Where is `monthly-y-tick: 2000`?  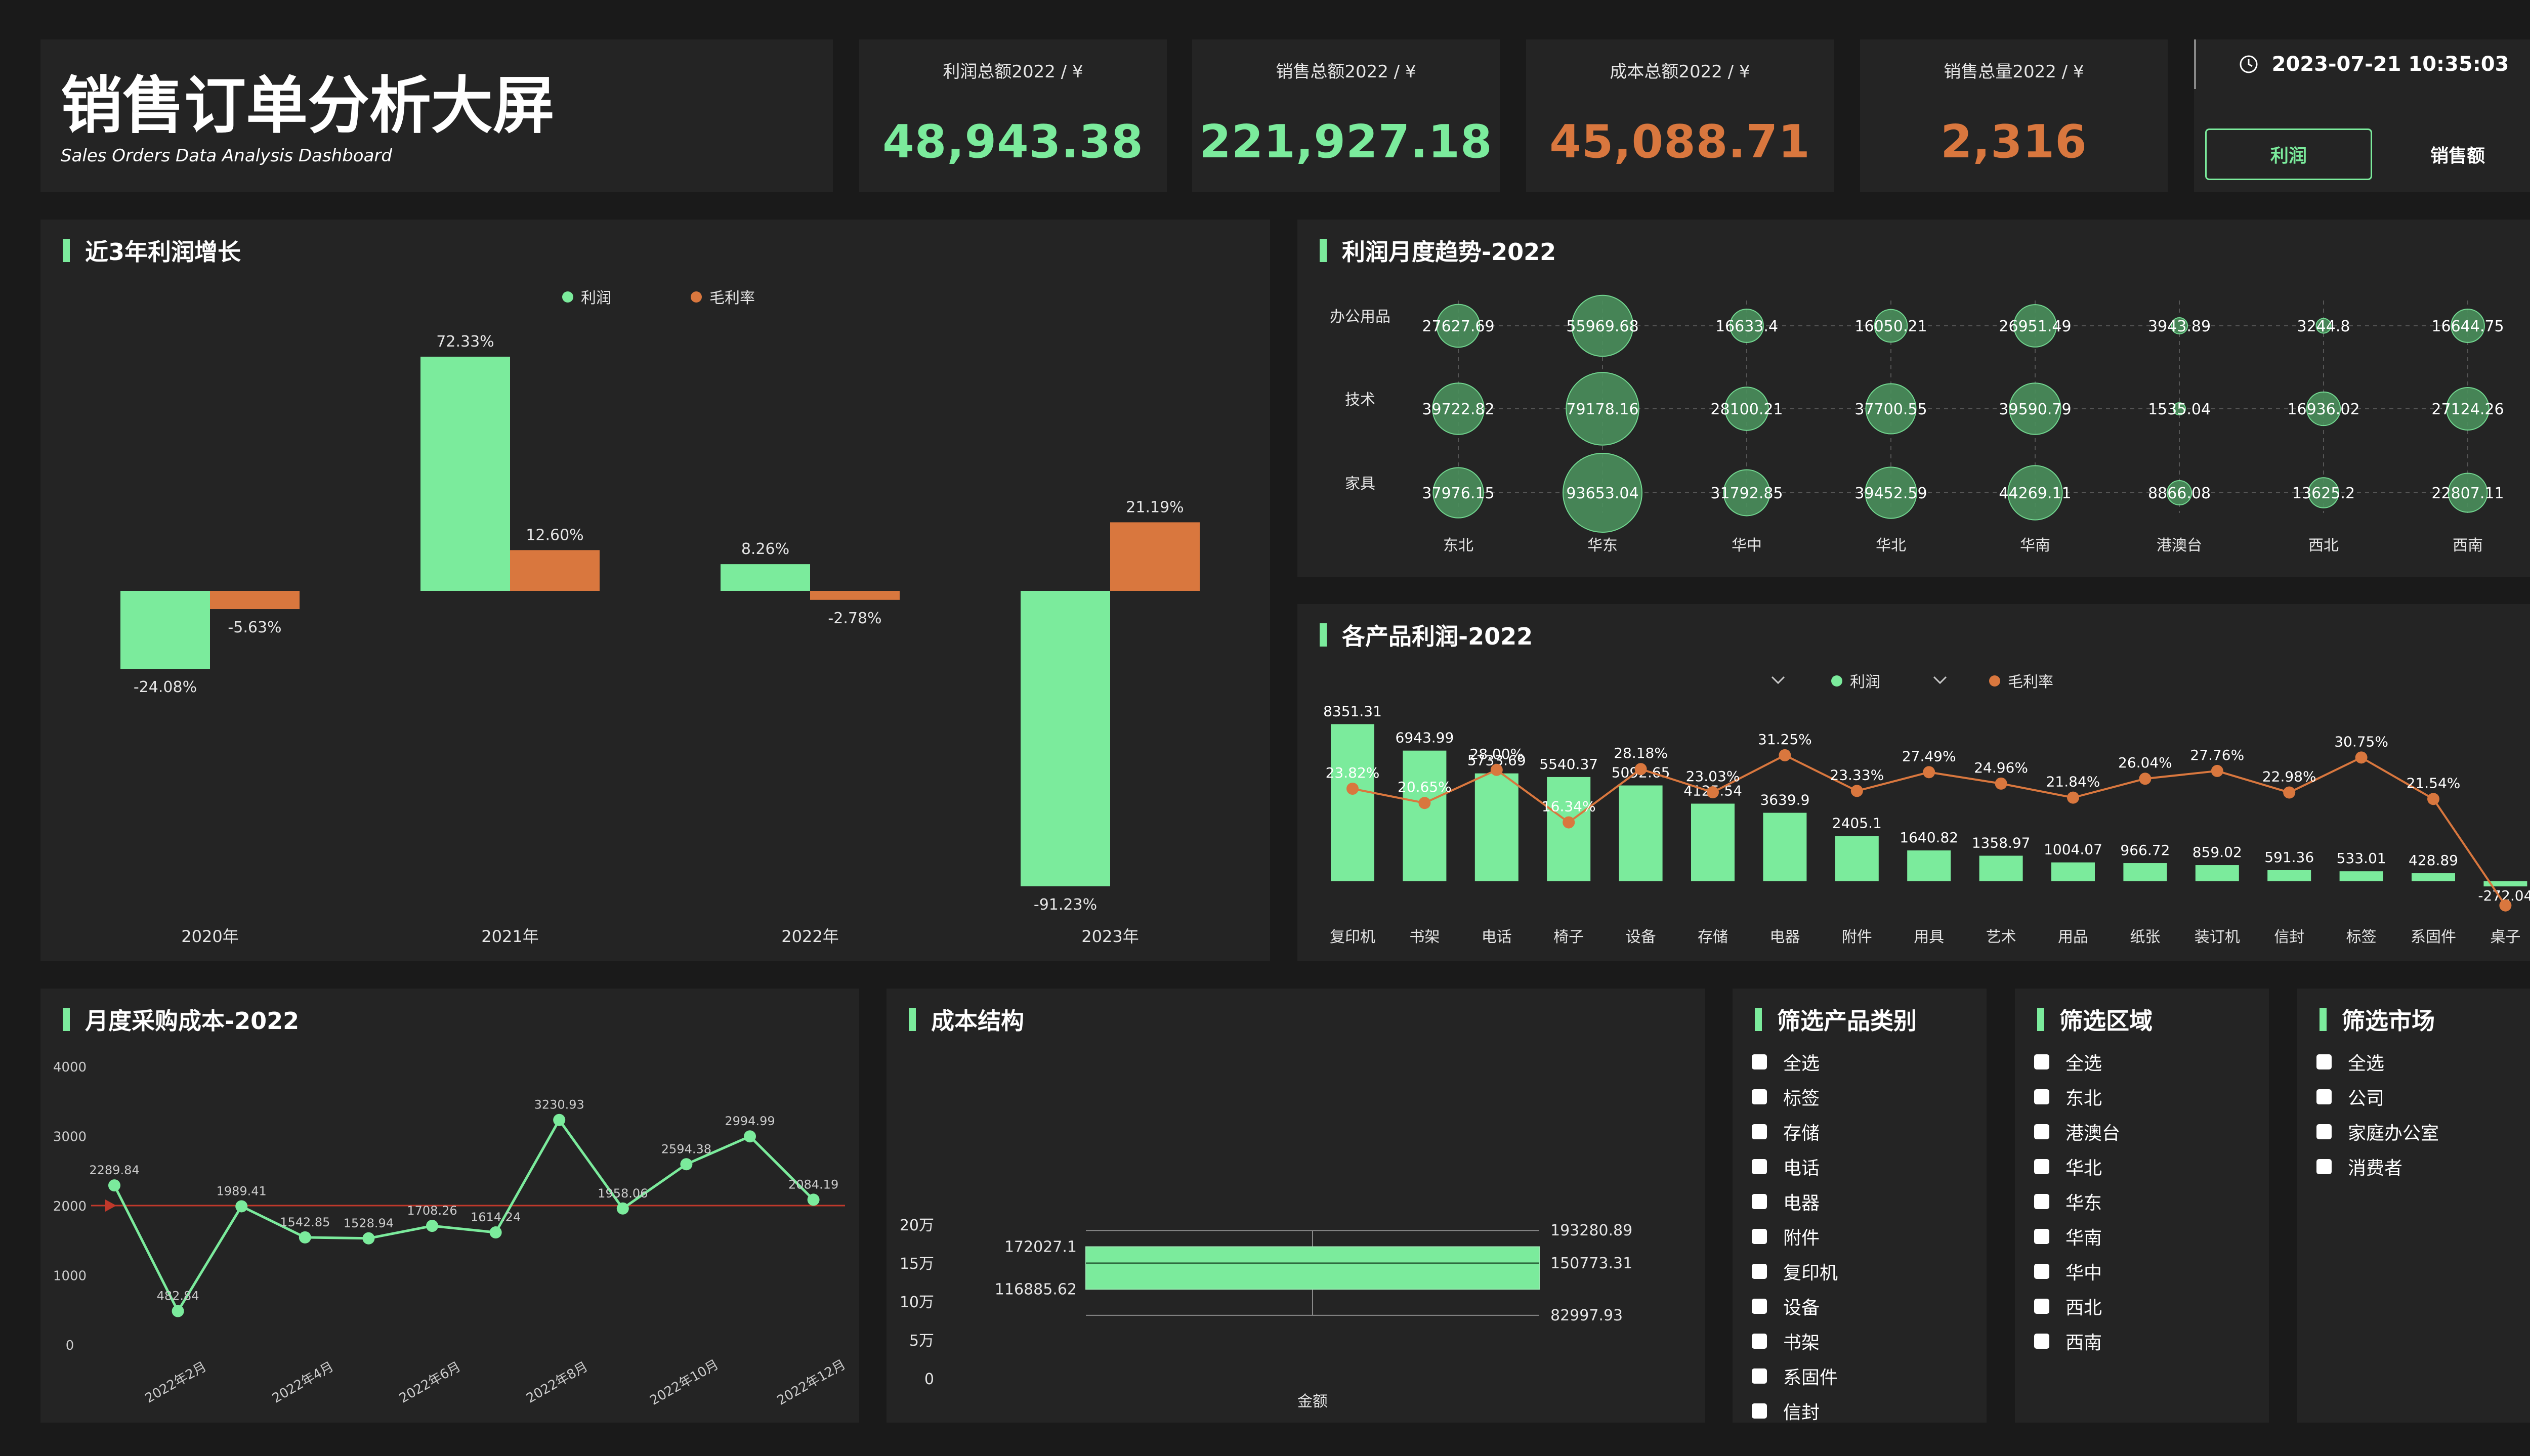
monthly-y-tick: 2000 is located at coordinates (70, 1207).